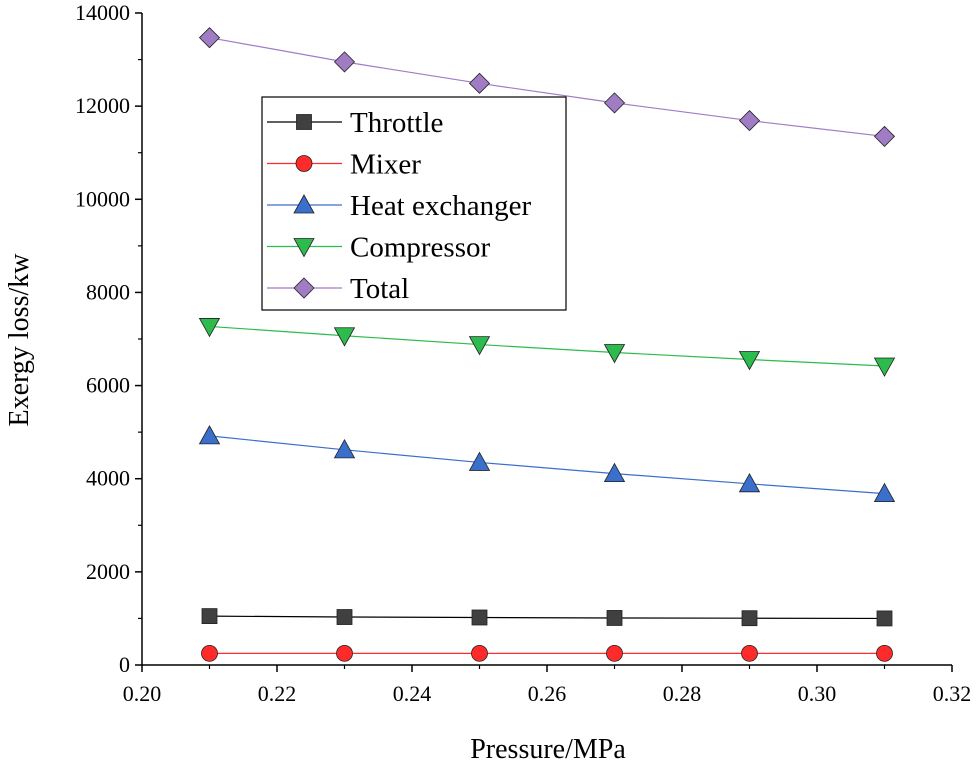 Image resolution: width=980 pixels, height=765 pixels. I want to click on y-tick-label: 2000, so click(108, 571).